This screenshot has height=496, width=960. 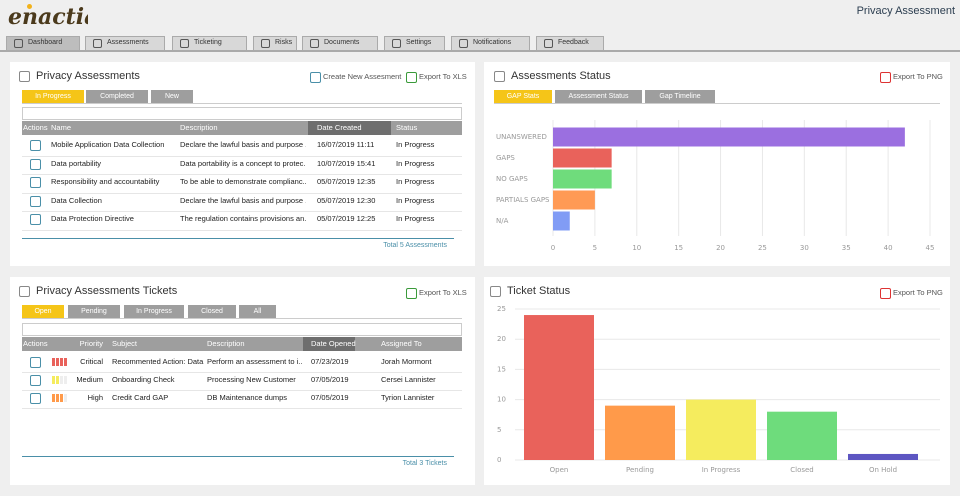 I want to click on sub-tab-label: All, so click(x=257, y=311).